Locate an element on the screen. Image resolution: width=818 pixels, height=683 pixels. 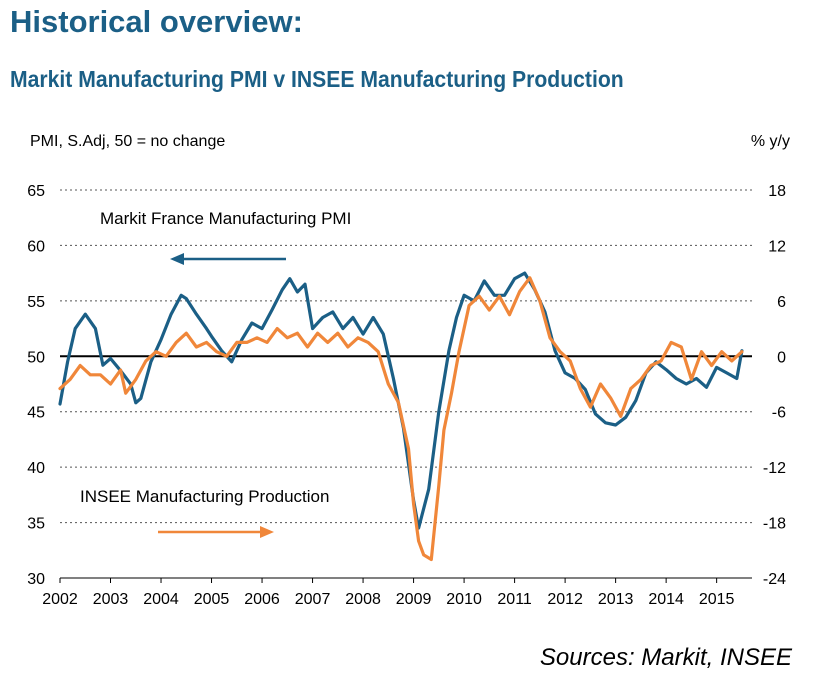
right-tick-label: -24 is located at coordinates (774, 579).